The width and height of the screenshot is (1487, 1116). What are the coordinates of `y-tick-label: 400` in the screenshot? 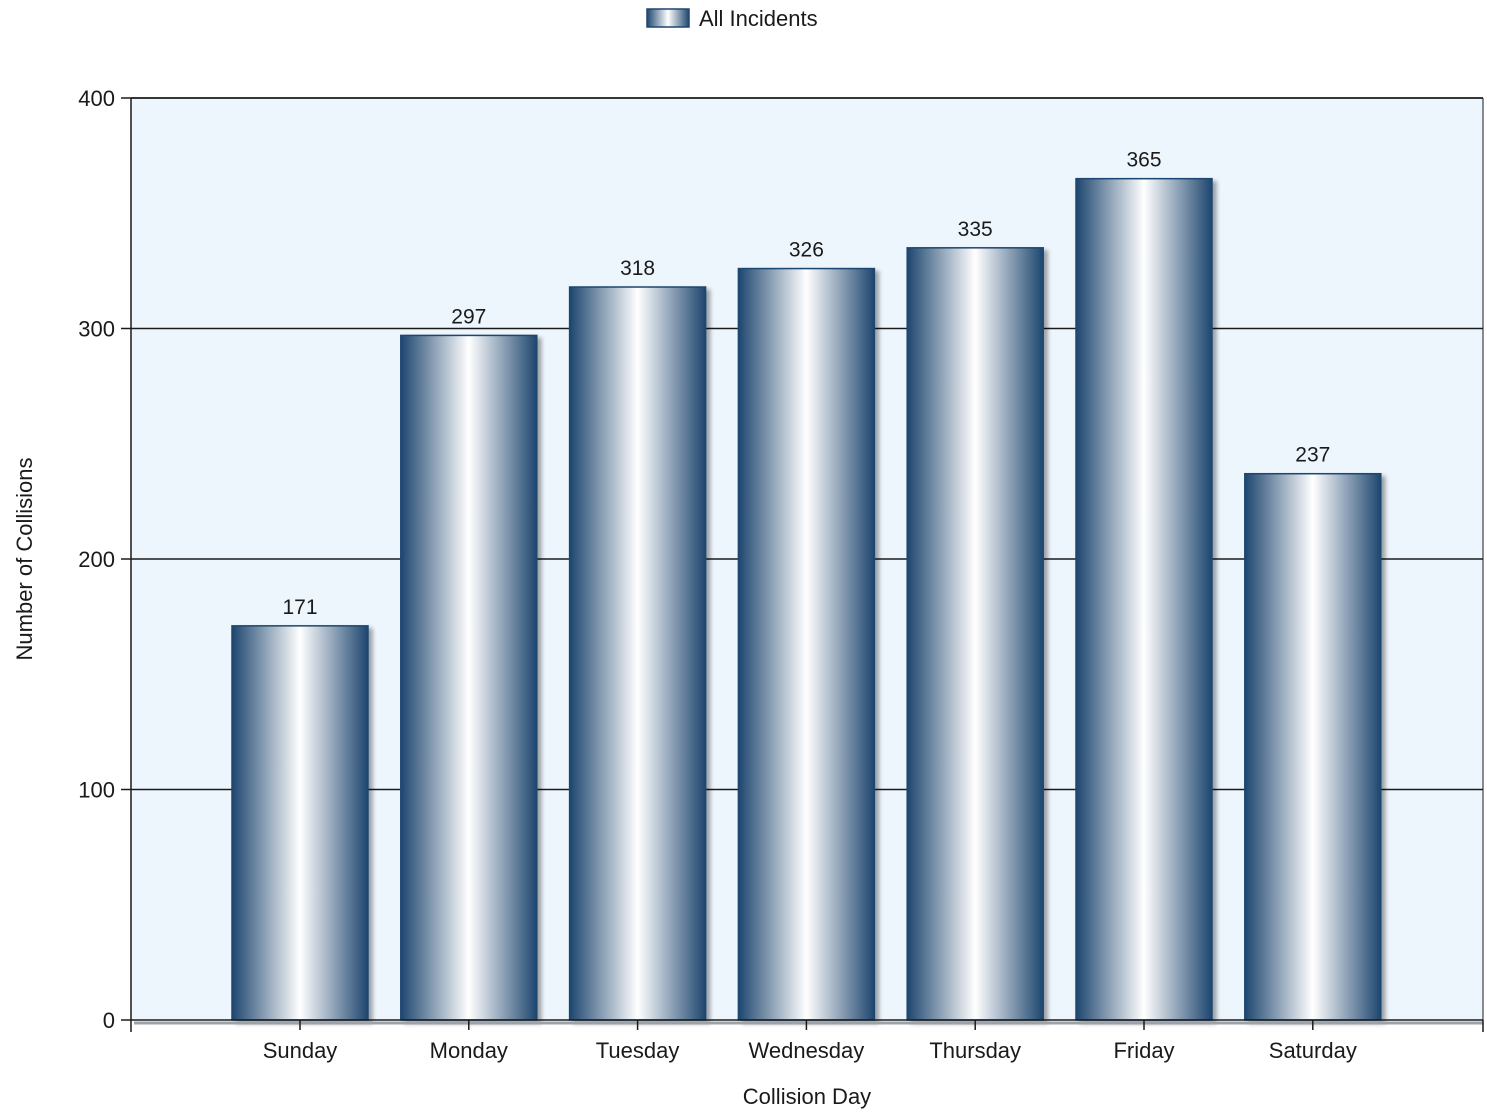 It's located at (96, 98).